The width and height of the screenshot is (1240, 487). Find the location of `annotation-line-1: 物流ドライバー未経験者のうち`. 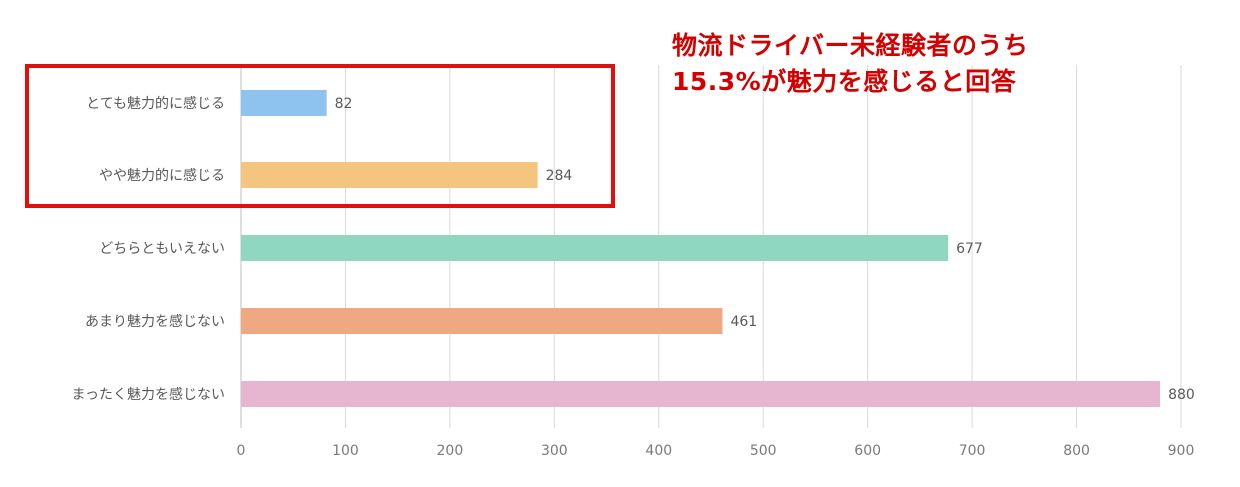

annotation-line-1: 物流ドライバー未経験者のうち is located at coordinates (850, 45).